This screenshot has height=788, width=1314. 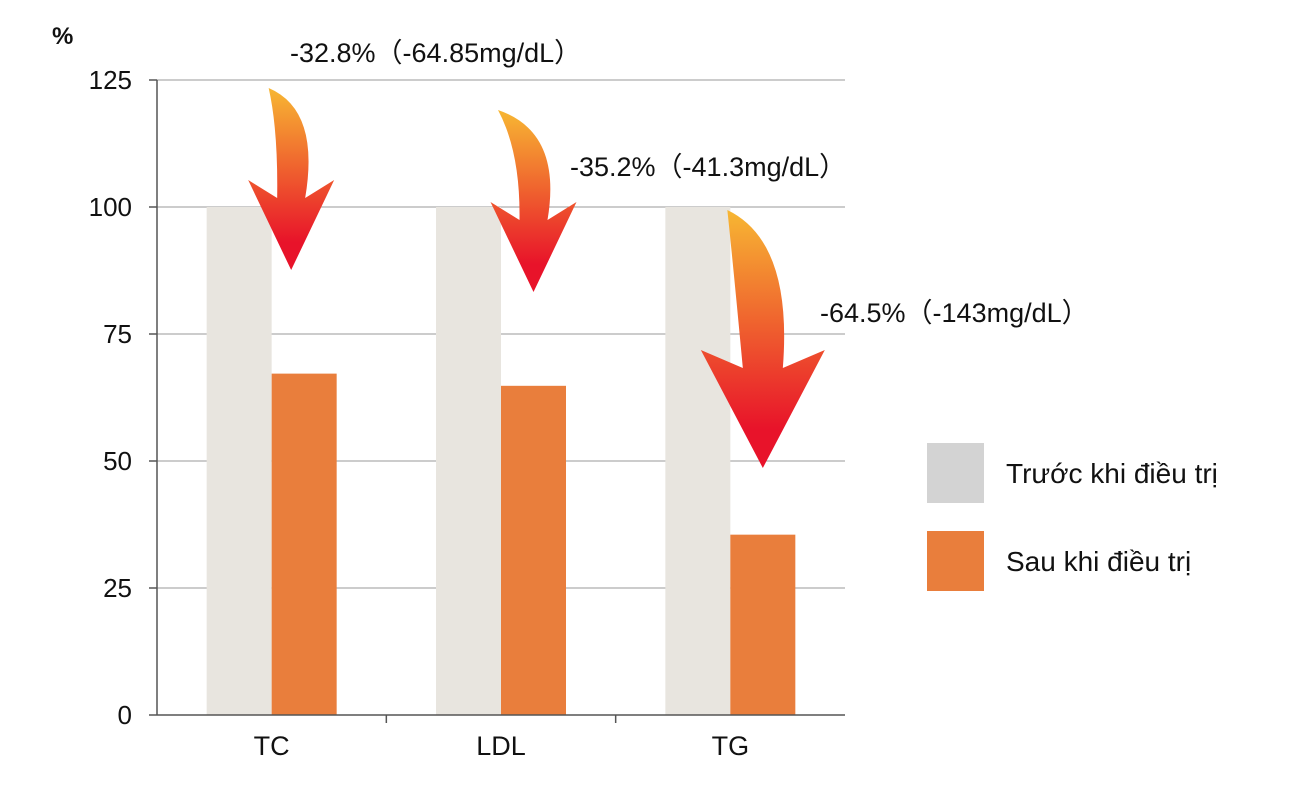 I want to click on legend-label-1: Trước khi điều trị, so click(x=1112, y=473).